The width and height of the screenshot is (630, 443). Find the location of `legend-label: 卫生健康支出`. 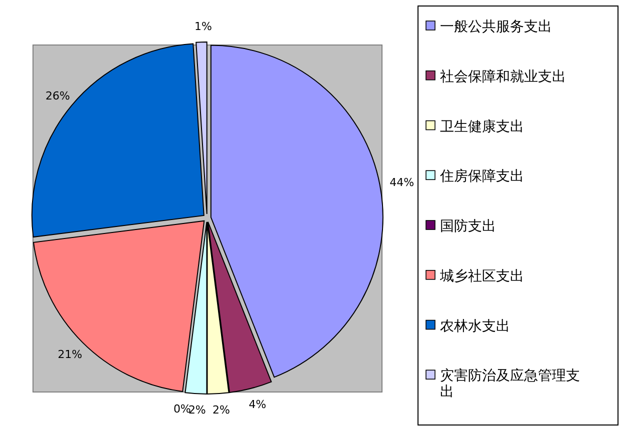

legend-label: 卫生健康支出 is located at coordinates (482, 126).